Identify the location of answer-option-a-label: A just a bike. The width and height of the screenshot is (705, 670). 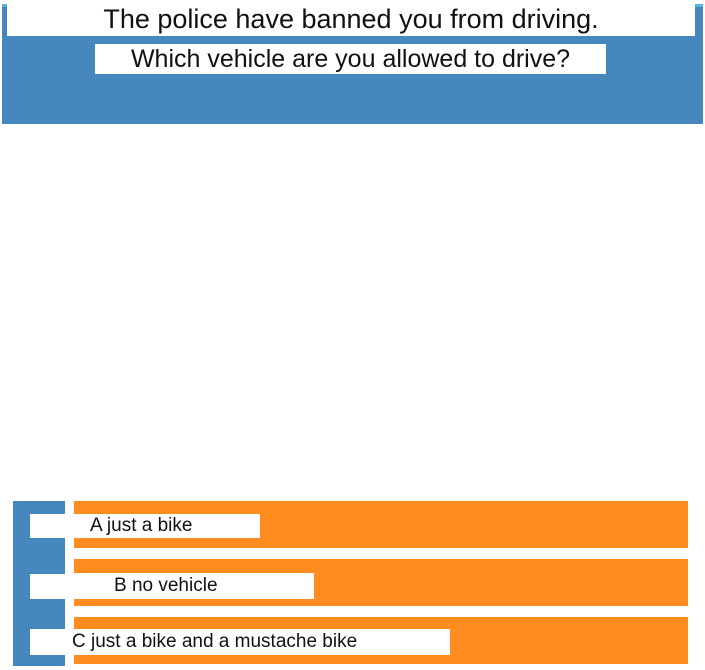
(167, 526).